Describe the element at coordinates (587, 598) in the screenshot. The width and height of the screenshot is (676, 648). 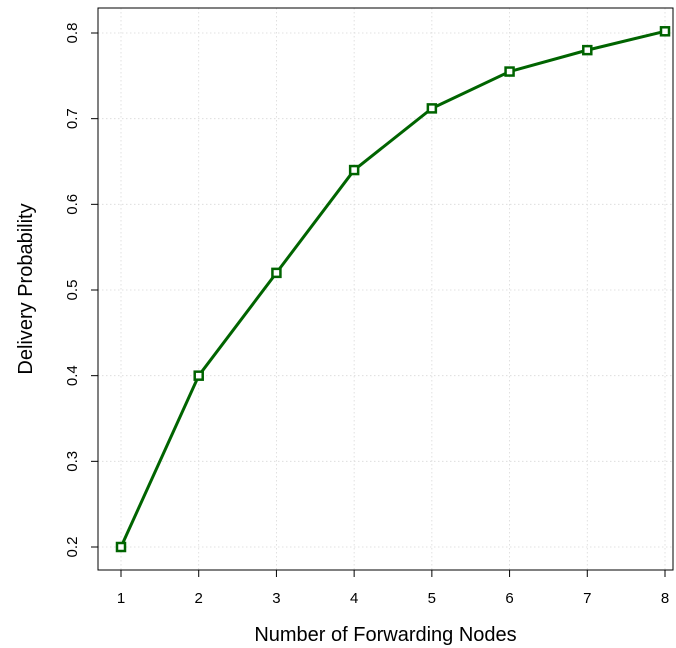
I see `x-tick-label: 7` at that location.